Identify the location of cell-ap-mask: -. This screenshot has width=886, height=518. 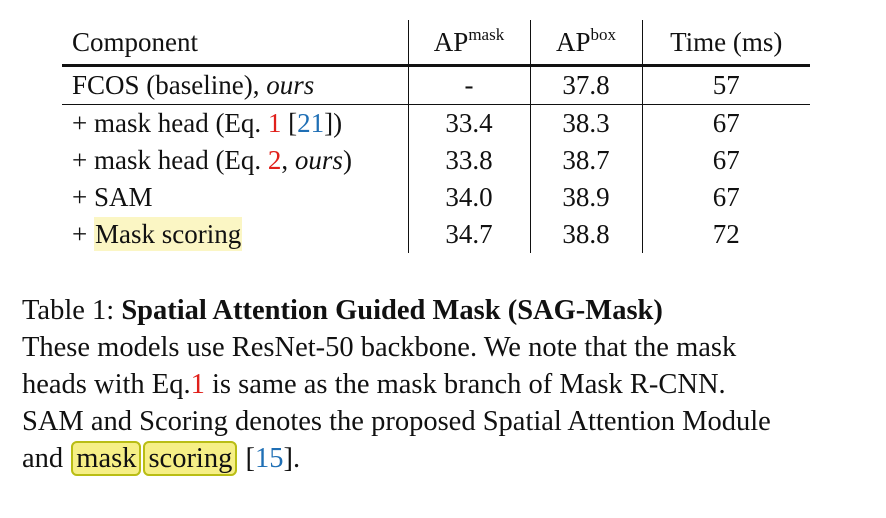
(468, 85).